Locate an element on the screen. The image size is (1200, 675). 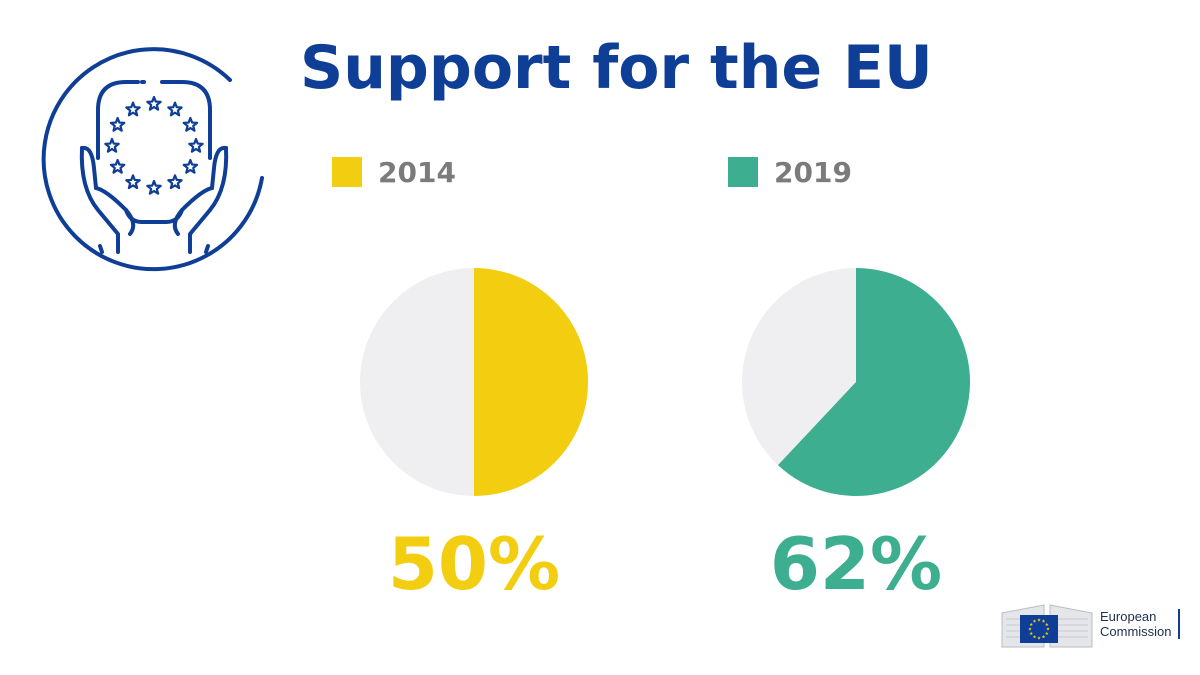
pie-slice-2019 is located at coordinates (874, 382).